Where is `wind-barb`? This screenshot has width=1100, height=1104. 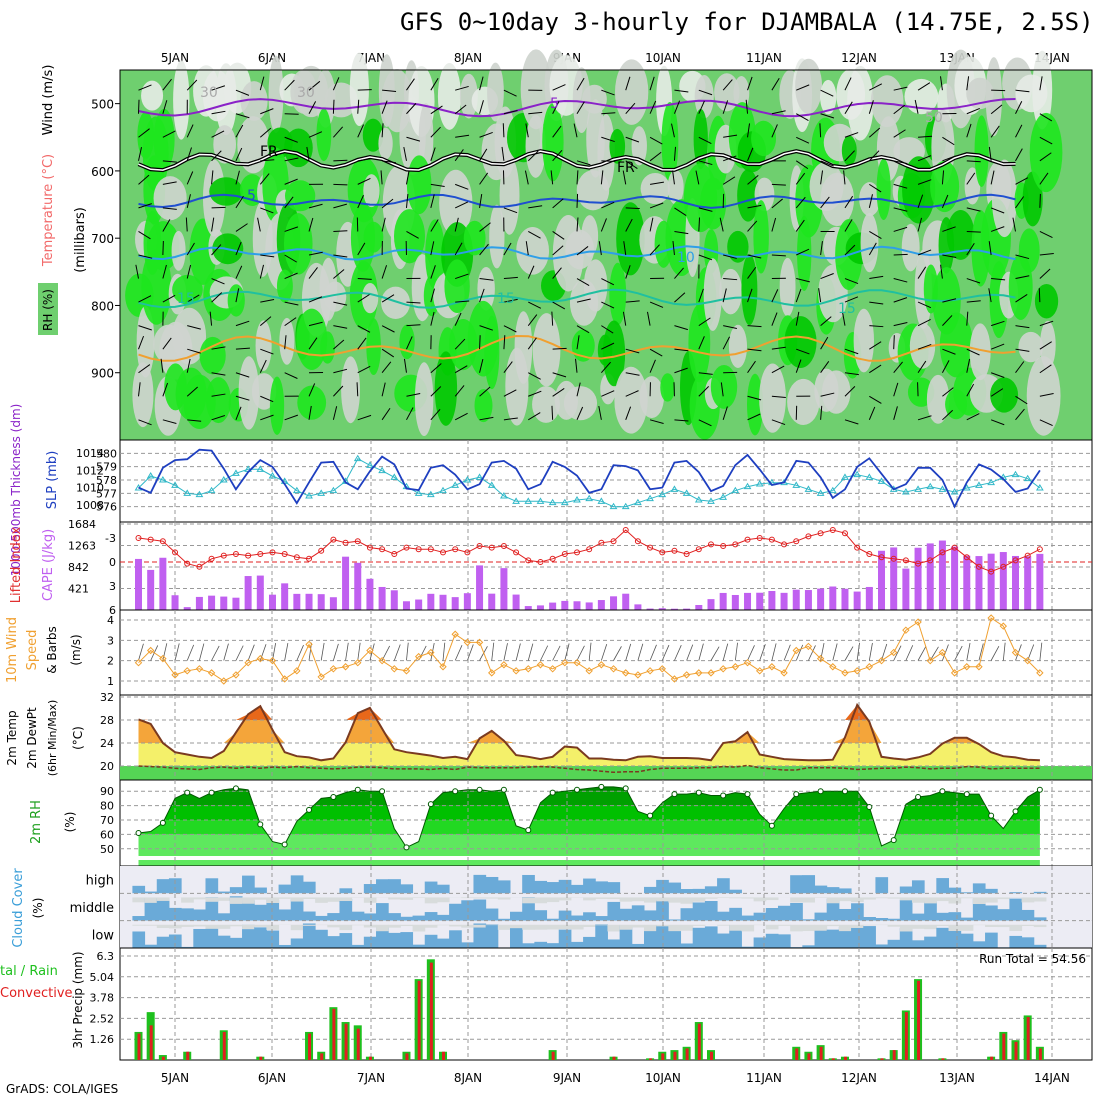 wind-barb is located at coordinates (163, 248).